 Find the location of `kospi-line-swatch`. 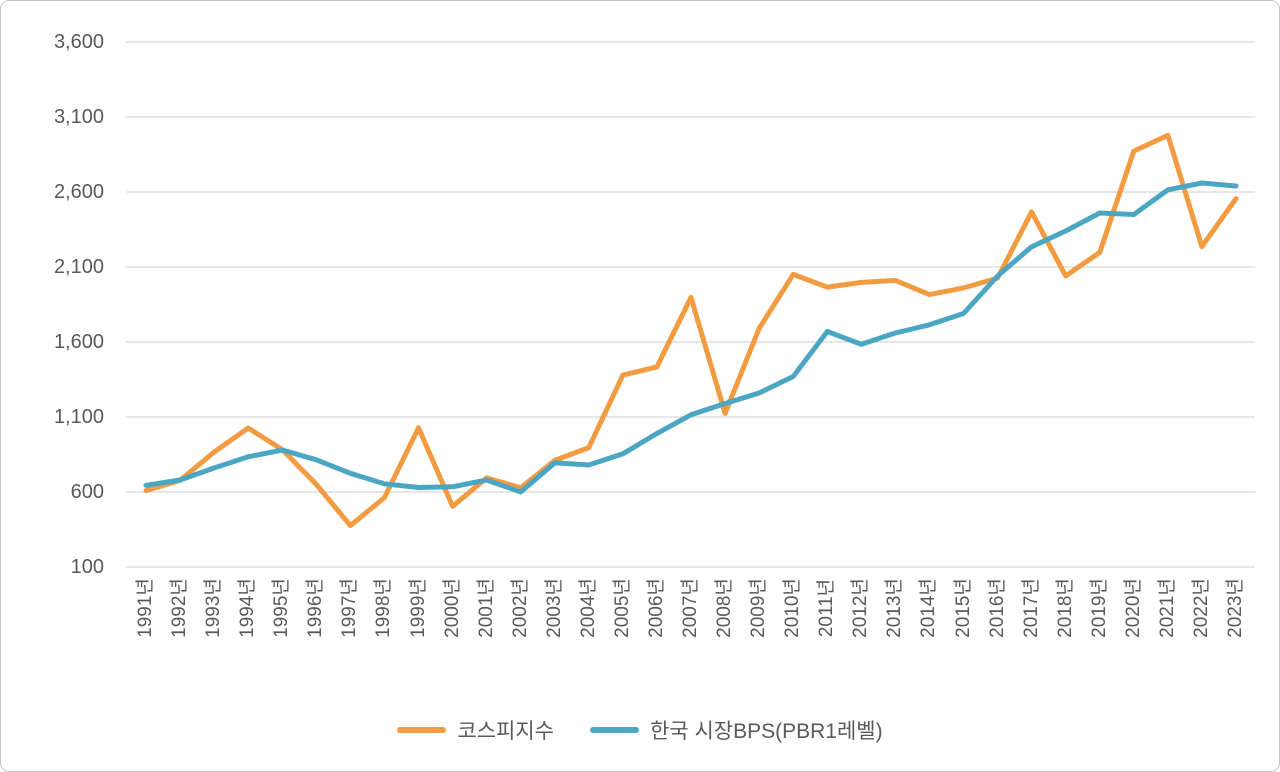

kospi-line-swatch is located at coordinates (422, 730).